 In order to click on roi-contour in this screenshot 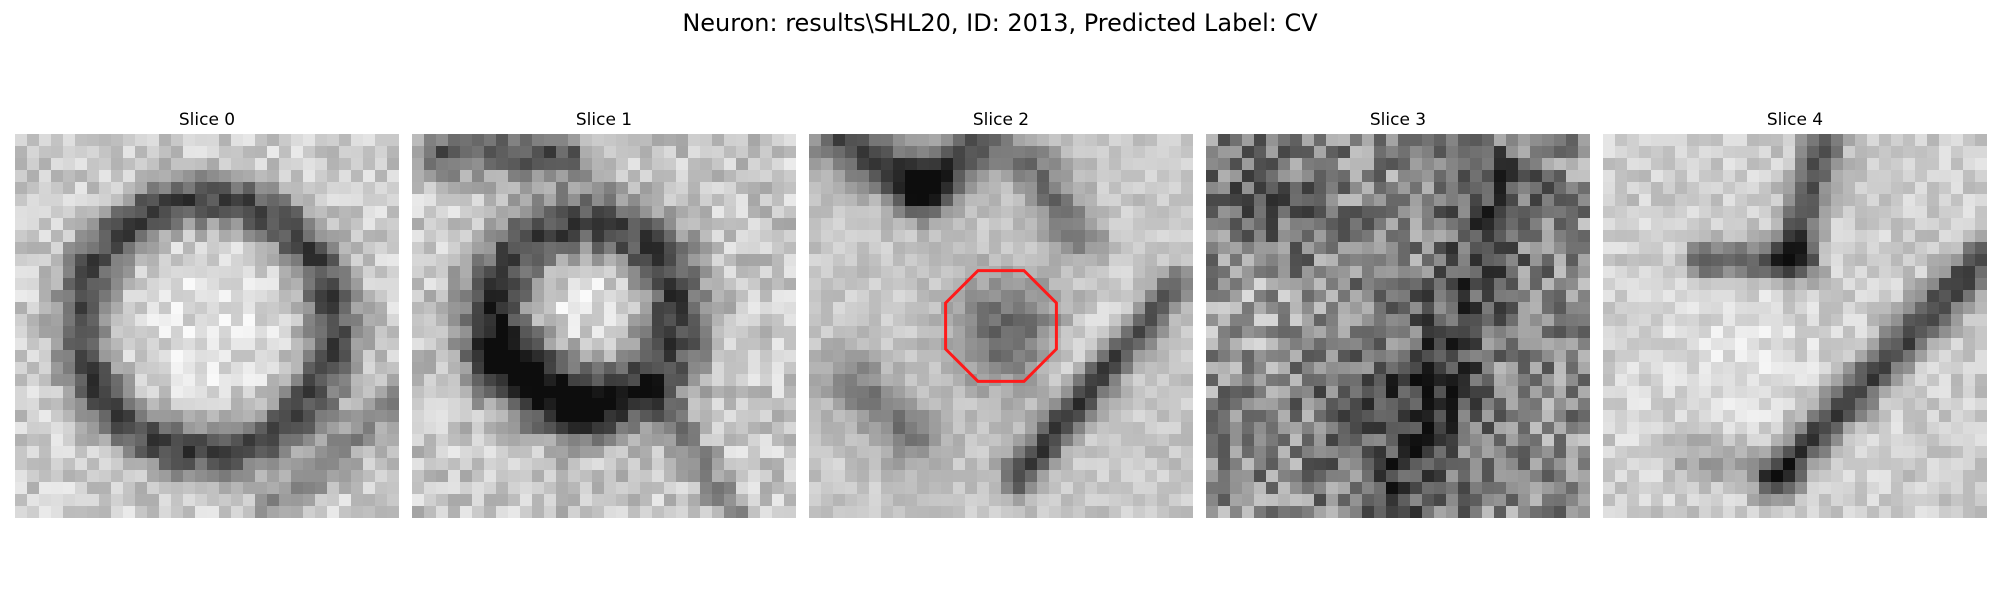, I will do `click(1001, 326)`.